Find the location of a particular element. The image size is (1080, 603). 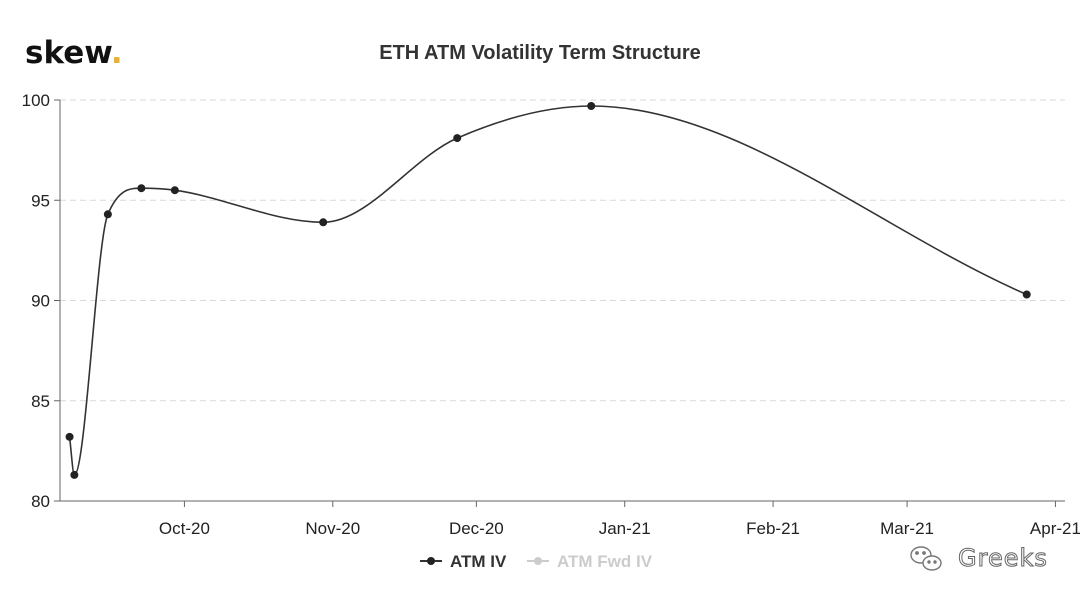

y-tick-label: 90 is located at coordinates (40, 301).